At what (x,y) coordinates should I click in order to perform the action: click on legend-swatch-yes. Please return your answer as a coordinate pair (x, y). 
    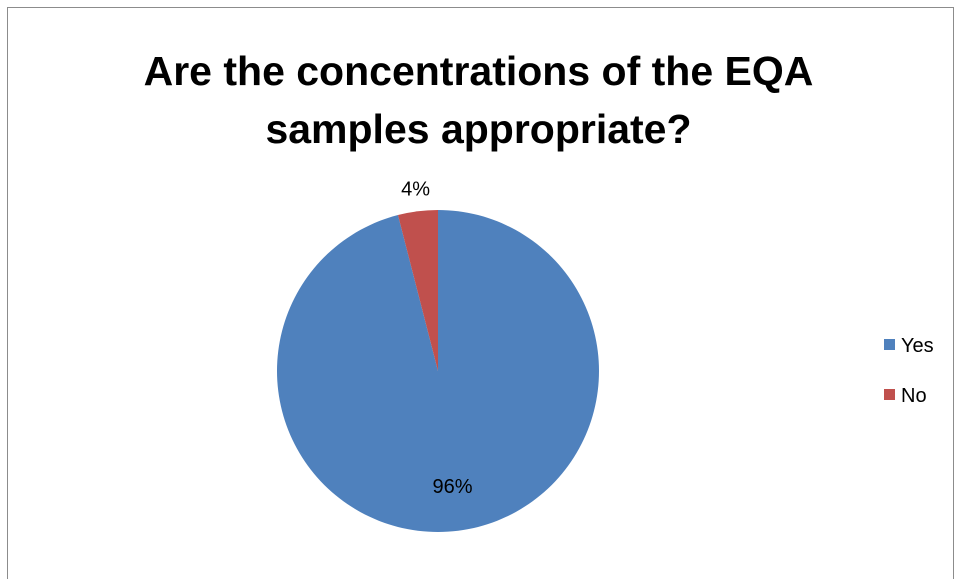
    Looking at the image, I should click on (889, 344).